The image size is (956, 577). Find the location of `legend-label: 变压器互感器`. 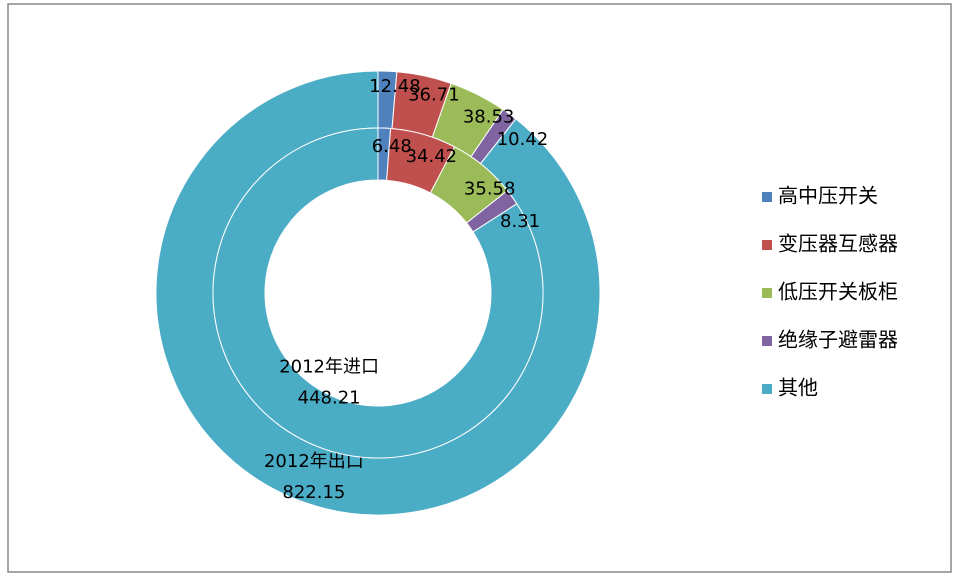

legend-label: 变压器互感器 is located at coordinates (838, 244).